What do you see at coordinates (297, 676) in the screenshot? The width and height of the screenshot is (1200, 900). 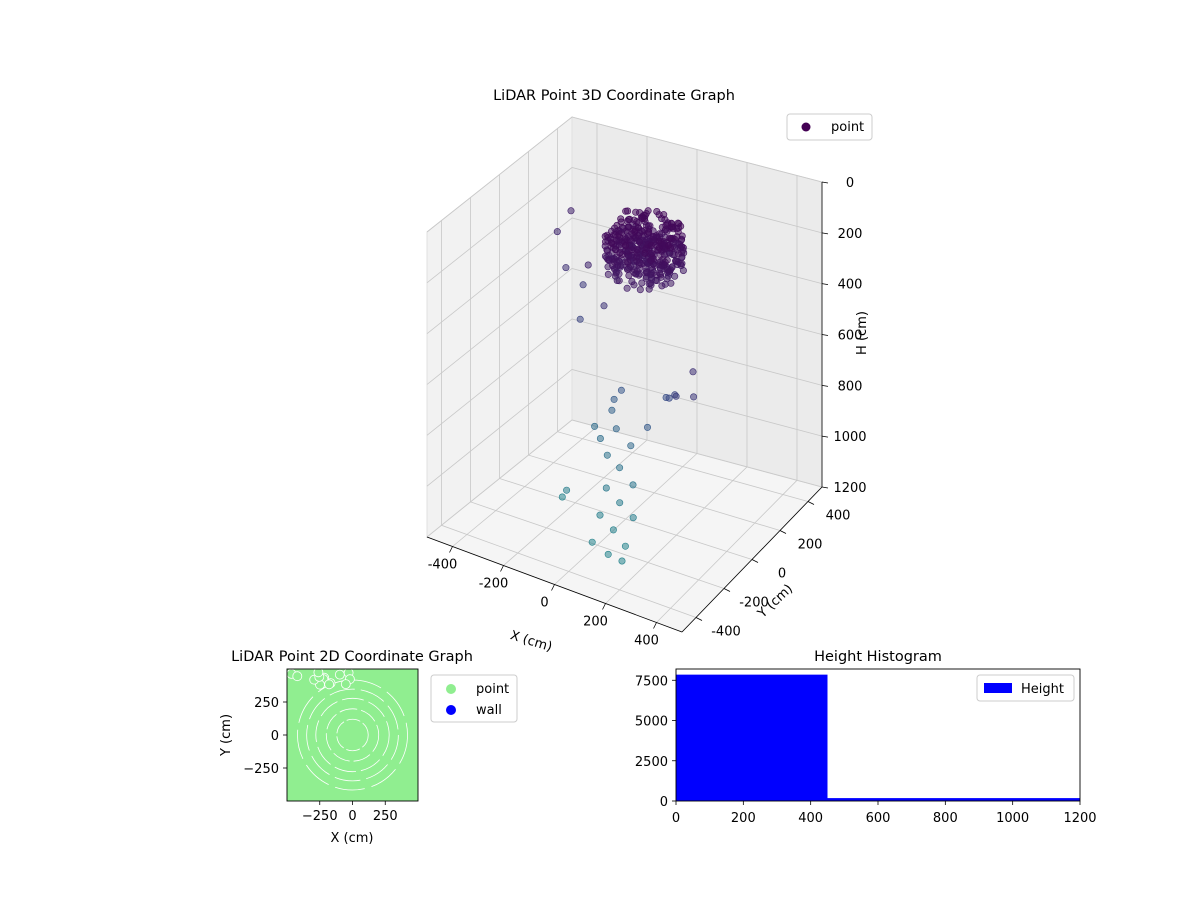 I see `data-point-2d` at bounding box center [297, 676].